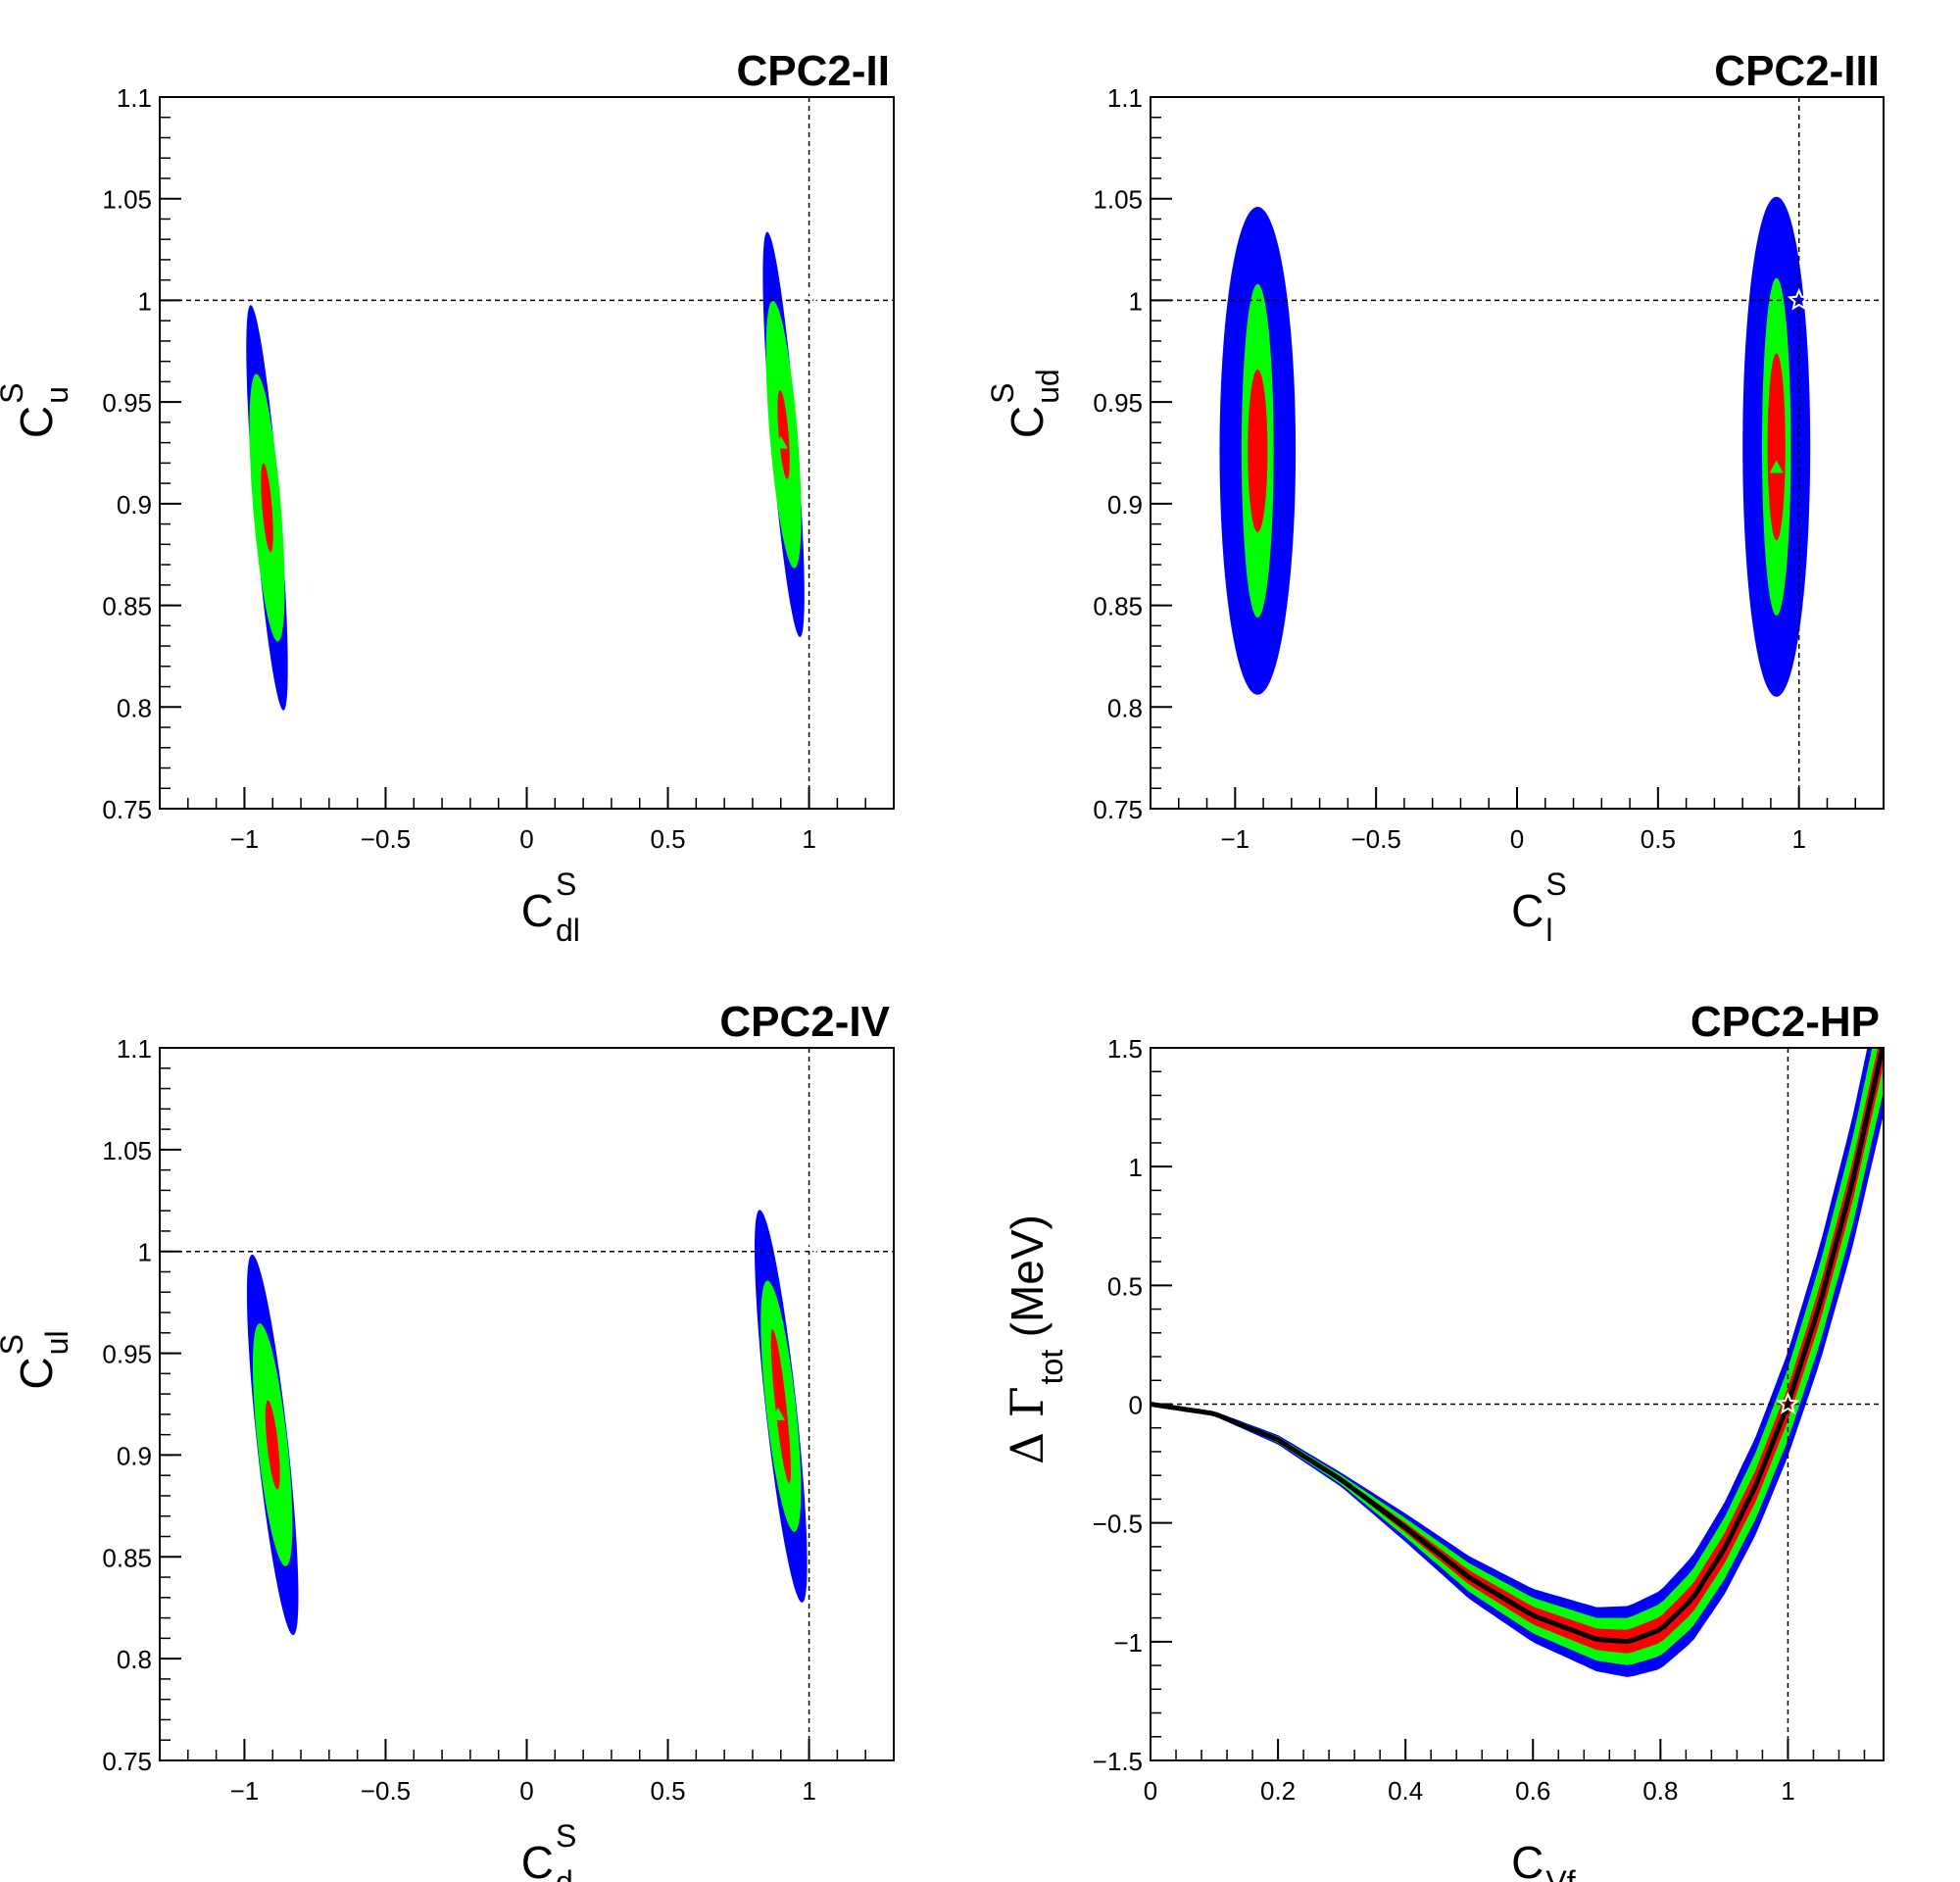 The height and width of the screenshot is (1882, 1960). I want to click on y-tick-label: 1.5, so click(1125, 1049).